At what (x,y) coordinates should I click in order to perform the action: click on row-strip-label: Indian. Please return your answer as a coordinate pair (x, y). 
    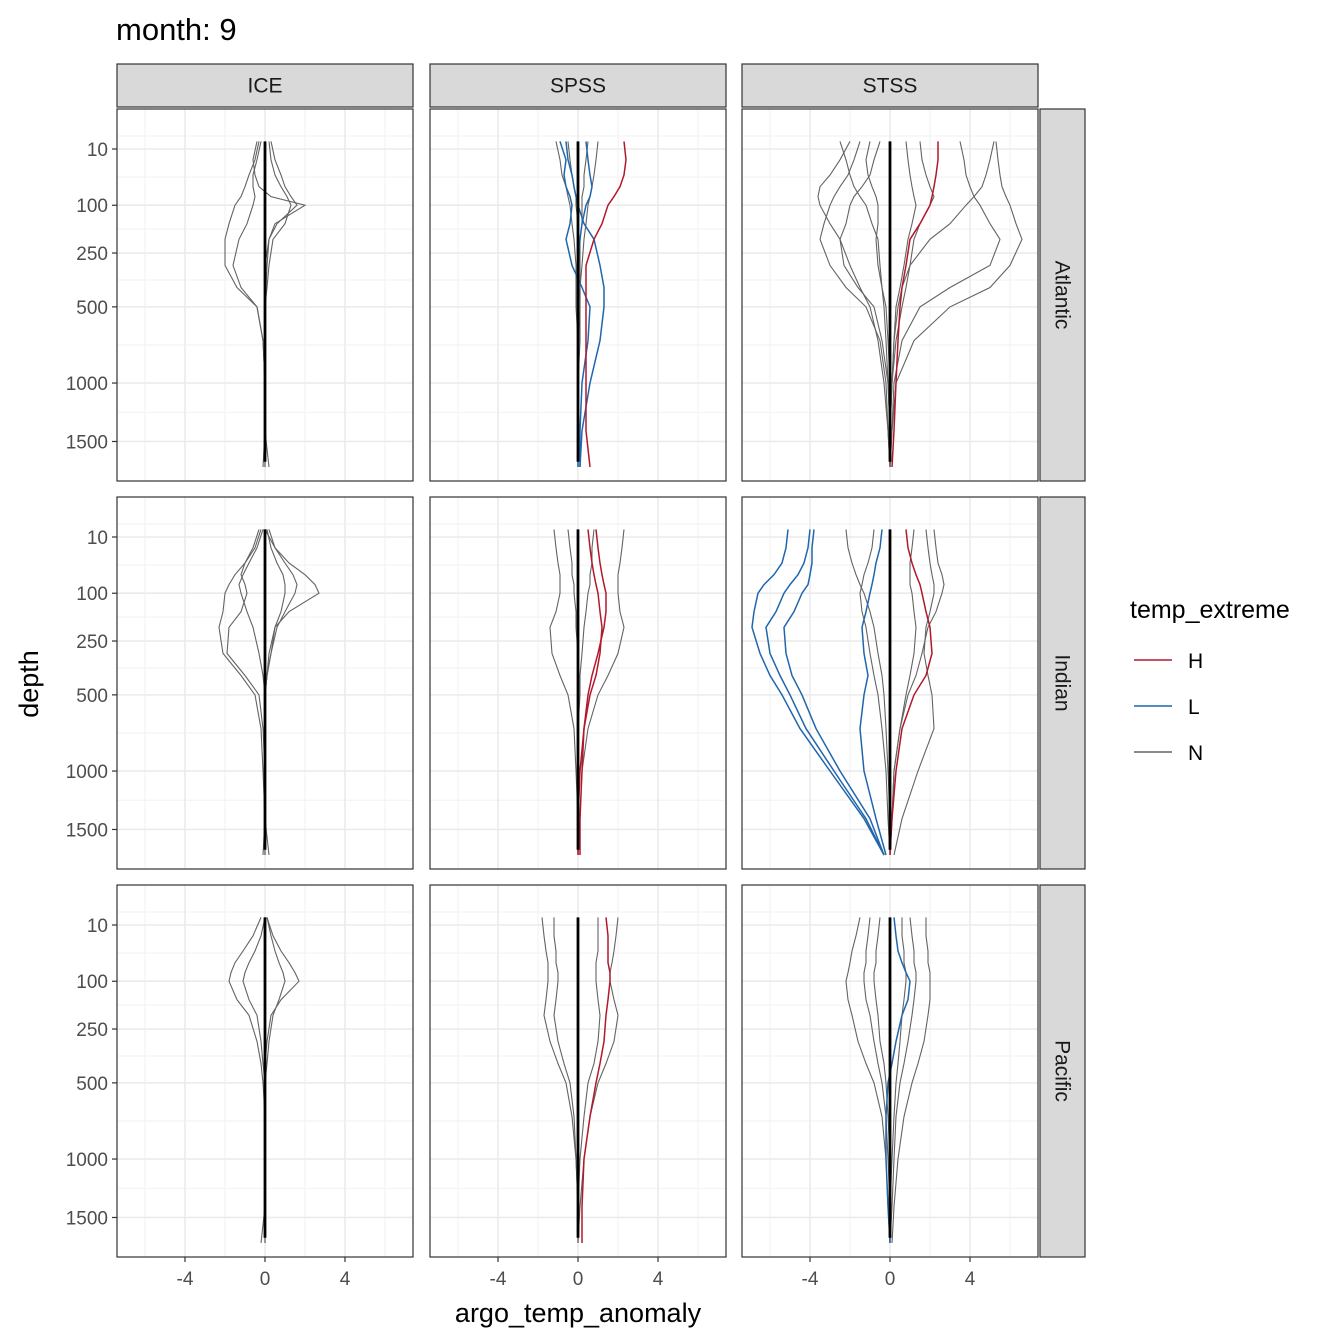
    Looking at the image, I should click on (1062, 682).